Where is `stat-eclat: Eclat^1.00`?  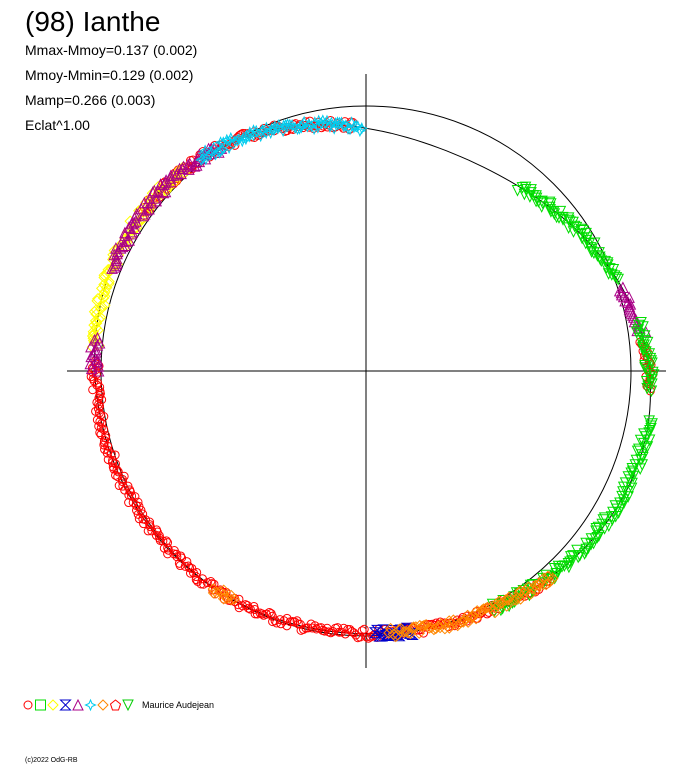
stat-eclat: Eclat^1.00 is located at coordinates (57, 125).